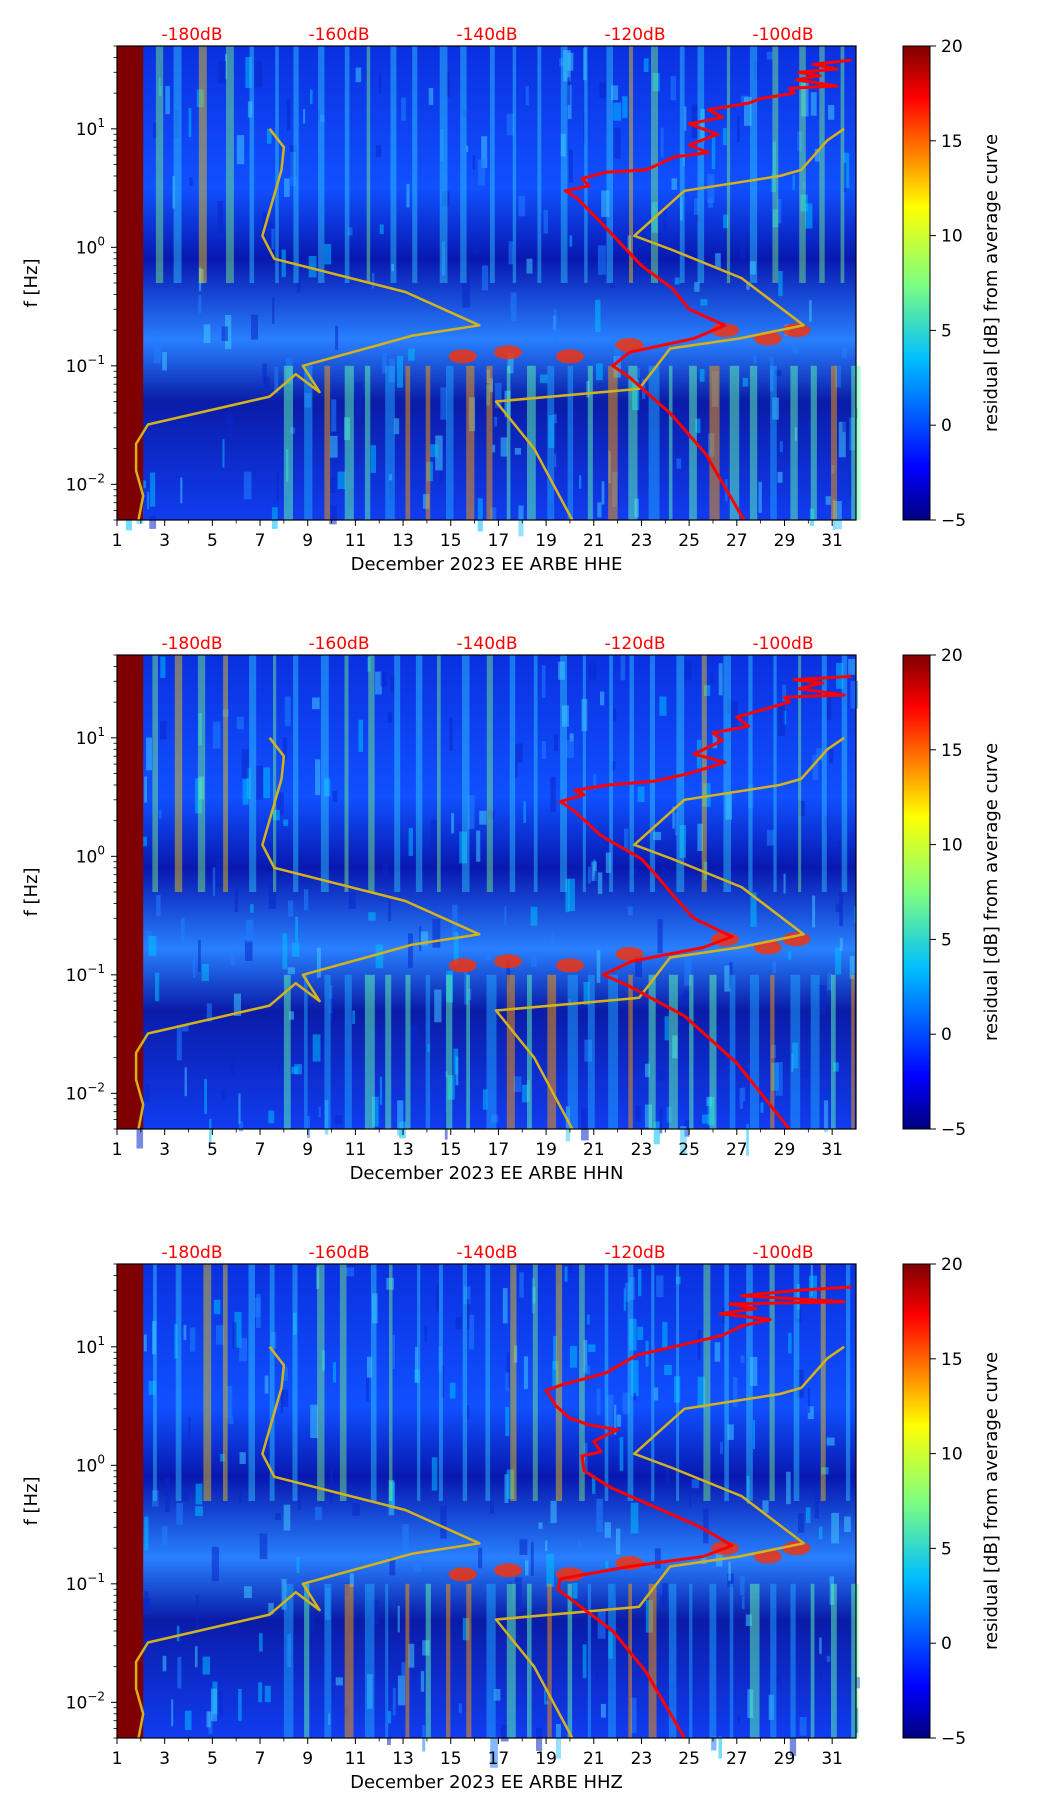 This screenshot has width=1052, height=1806. What do you see at coordinates (486, 1782) in the screenshot?
I see `x-axis-label: December 2023 EE ARBE HHZ` at bounding box center [486, 1782].